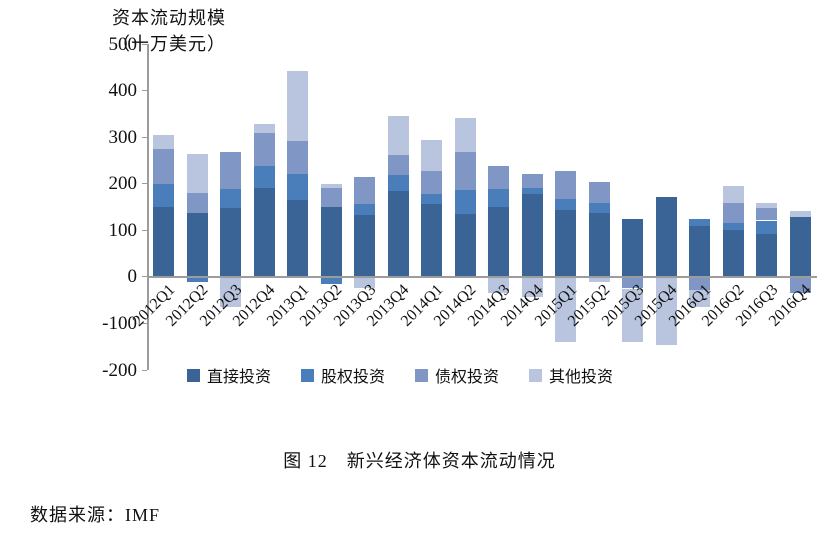 This screenshot has height=538, width=839. Describe the element at coordinates (169, 18) in the screenshot. I see `y-axis-title-line1: 资本流动规模` at that location.